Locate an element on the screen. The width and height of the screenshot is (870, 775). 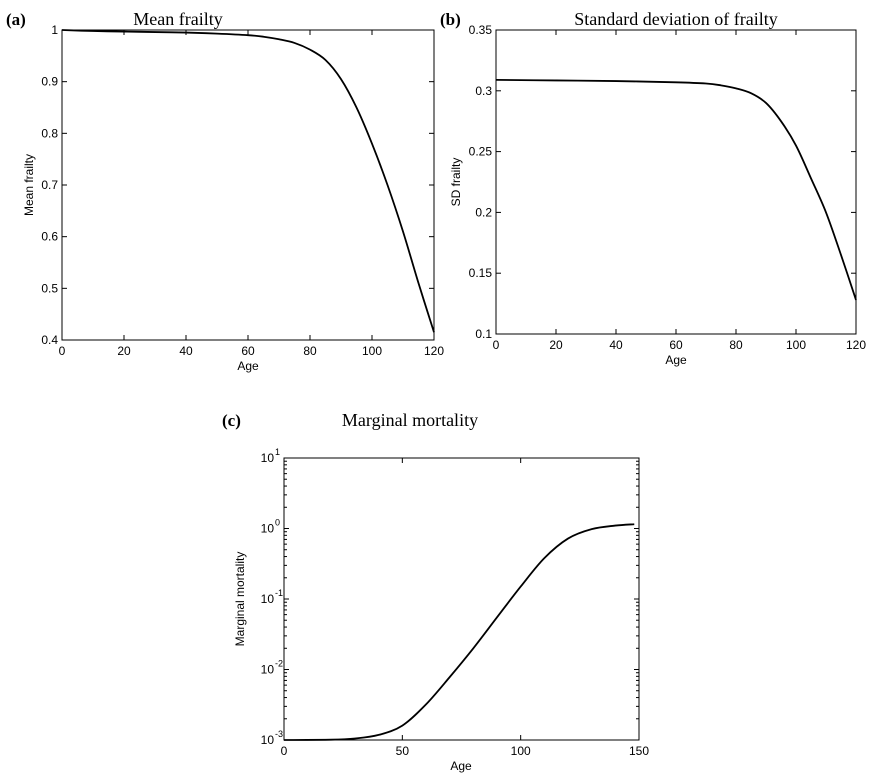
panel-c-curve is located at coordinates (459, 632).